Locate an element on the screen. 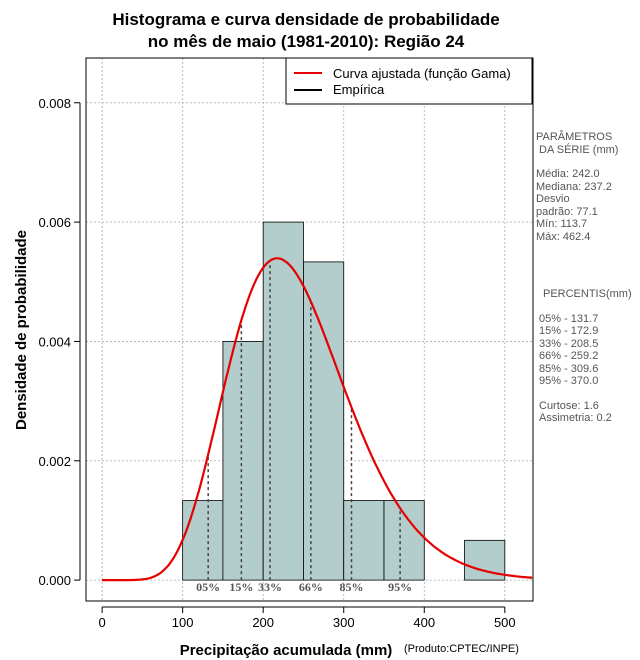 The image size is (640, 660). stat-curtose: Curtose: 1.6 is located at coordinates (569, 405).